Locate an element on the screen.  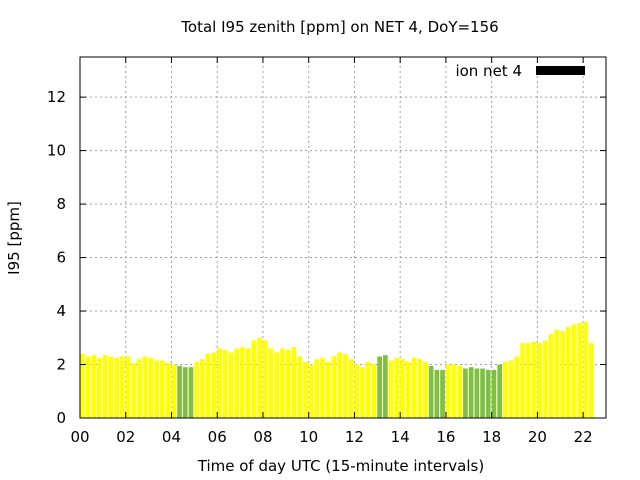
x-tick-label: 14 is located at coordinates (400, 437).